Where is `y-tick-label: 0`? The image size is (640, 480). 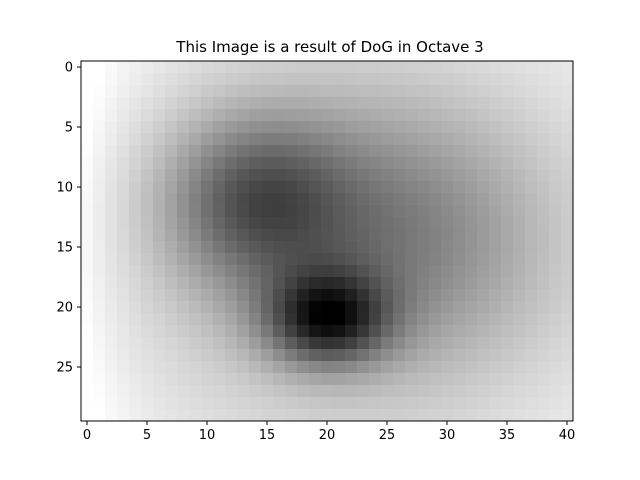 y-tick-label: 0 is located at coordinates (69, 68).